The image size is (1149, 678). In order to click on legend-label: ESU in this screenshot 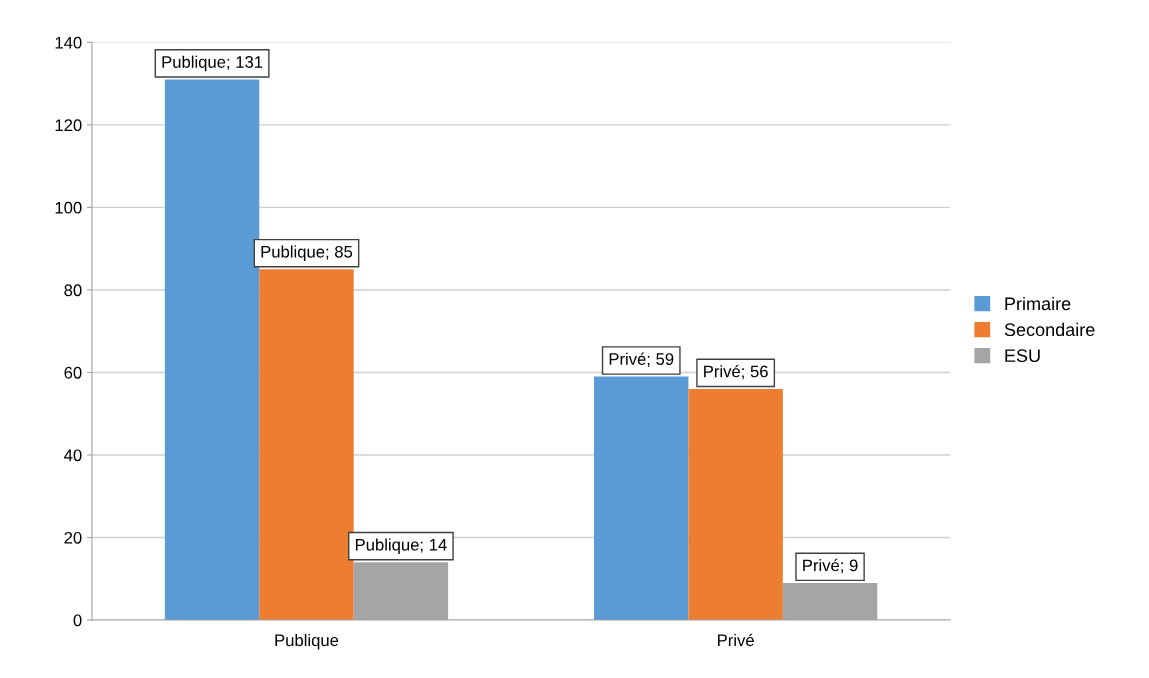, I will do `click(1022, 356)`.